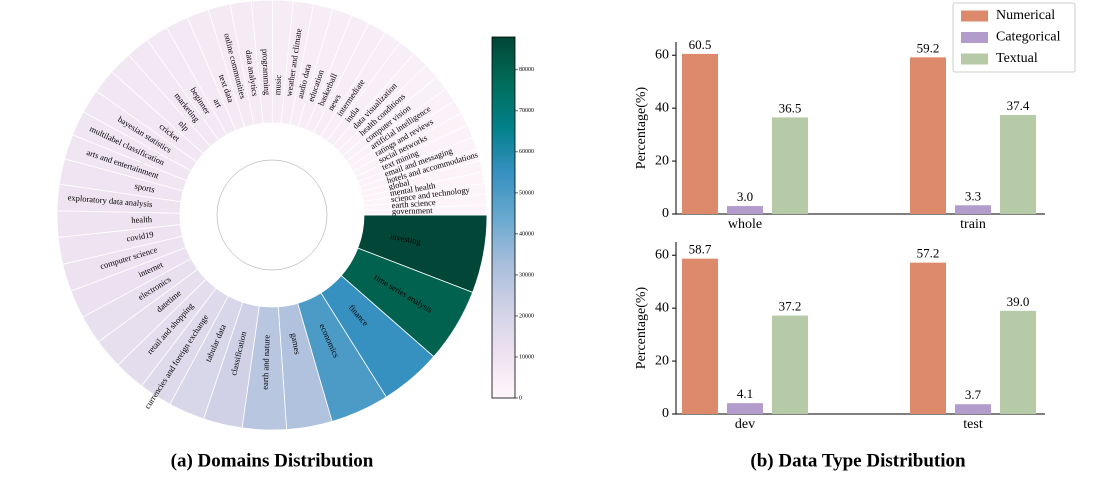 This screenshot has height=487, width=1112. I want to click on colorbar-tick-label: 80000, so click(526, 70).